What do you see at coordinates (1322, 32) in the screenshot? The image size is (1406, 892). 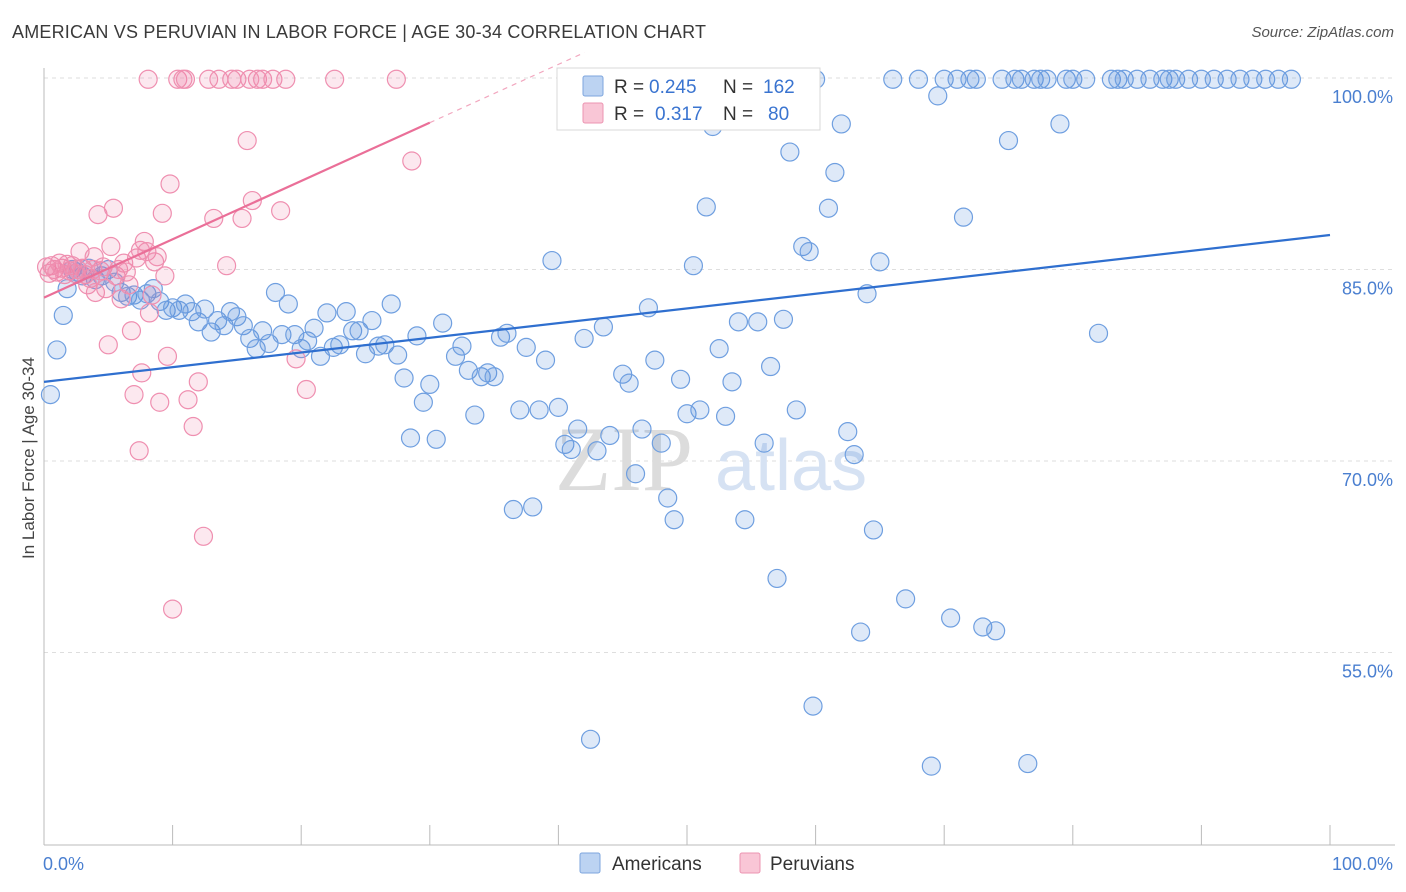 I see `chart-source: Source: ZipAtlas.com` at bounding box center [1322, 32].